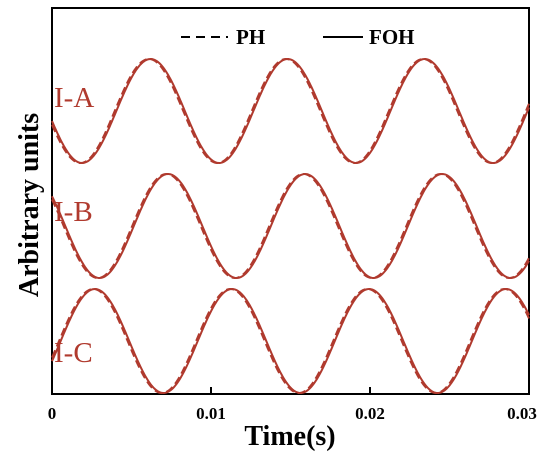 This screenshot has height=456, width=550. I want to click on x-tick-label: 0.02, so click(370, 413).